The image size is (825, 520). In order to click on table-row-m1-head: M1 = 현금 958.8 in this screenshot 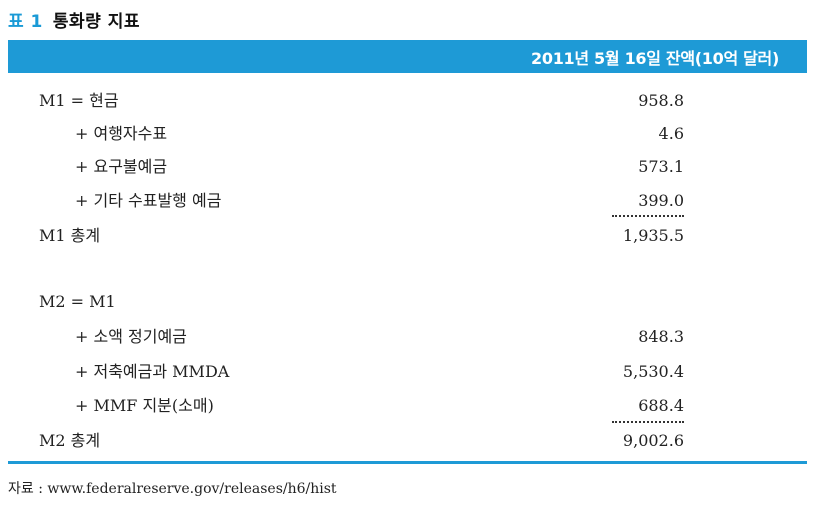, I will do `click(412, 101)`.